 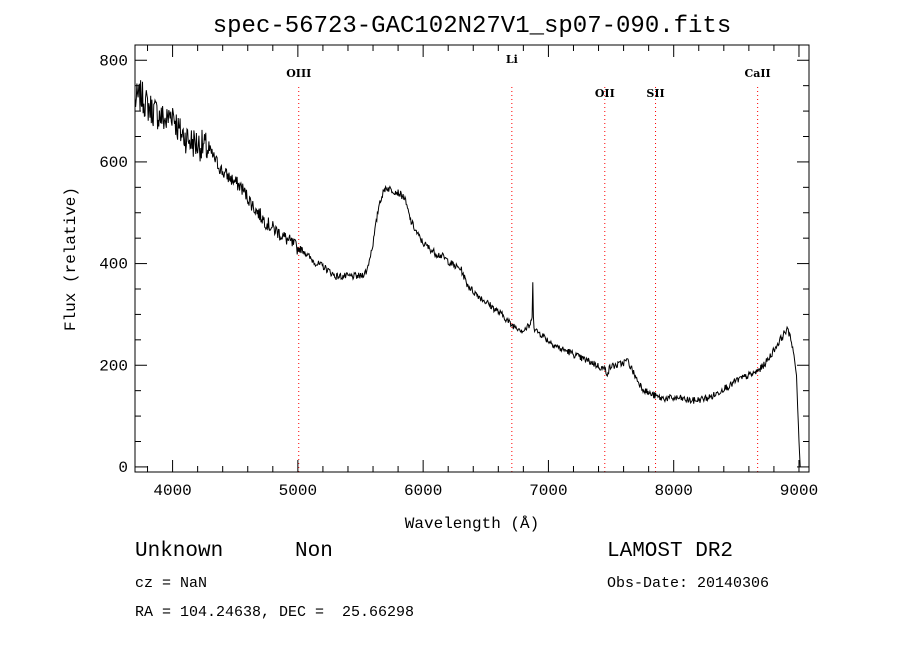 I want to click on info-class: Unknown, so click(x=179, y=551).